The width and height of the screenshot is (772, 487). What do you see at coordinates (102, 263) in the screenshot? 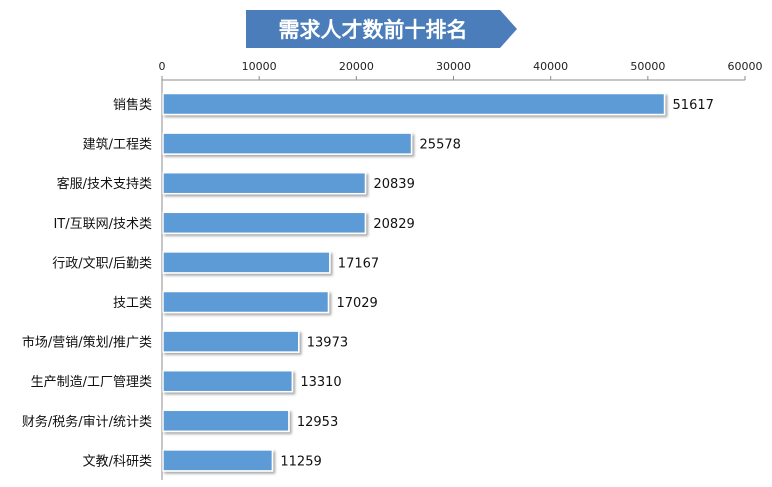
I see `category-label: 行政/文职/后勤类` at bounding box center [102, 263].